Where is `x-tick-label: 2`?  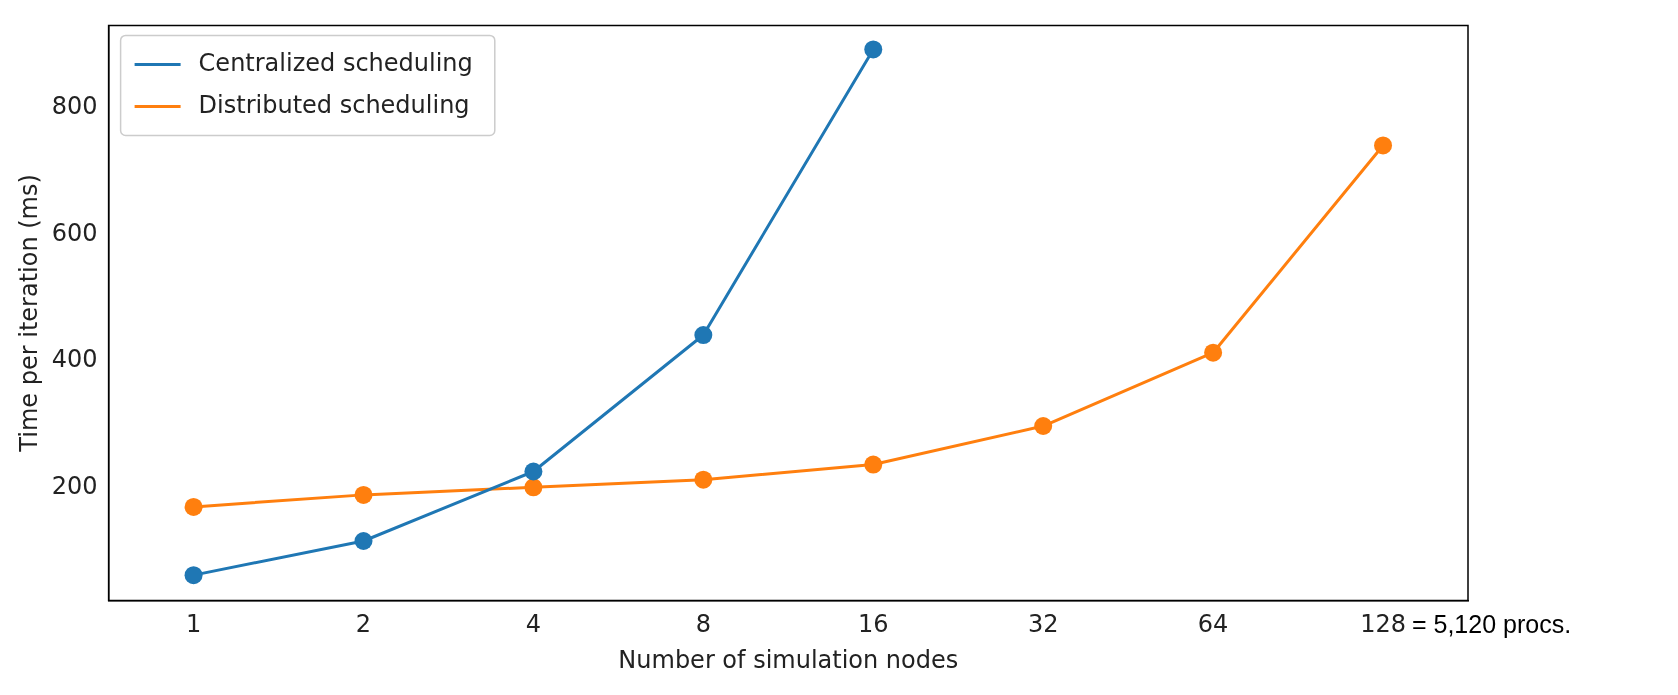
x-tick-label: 2 is located at coordinates (363, 624).